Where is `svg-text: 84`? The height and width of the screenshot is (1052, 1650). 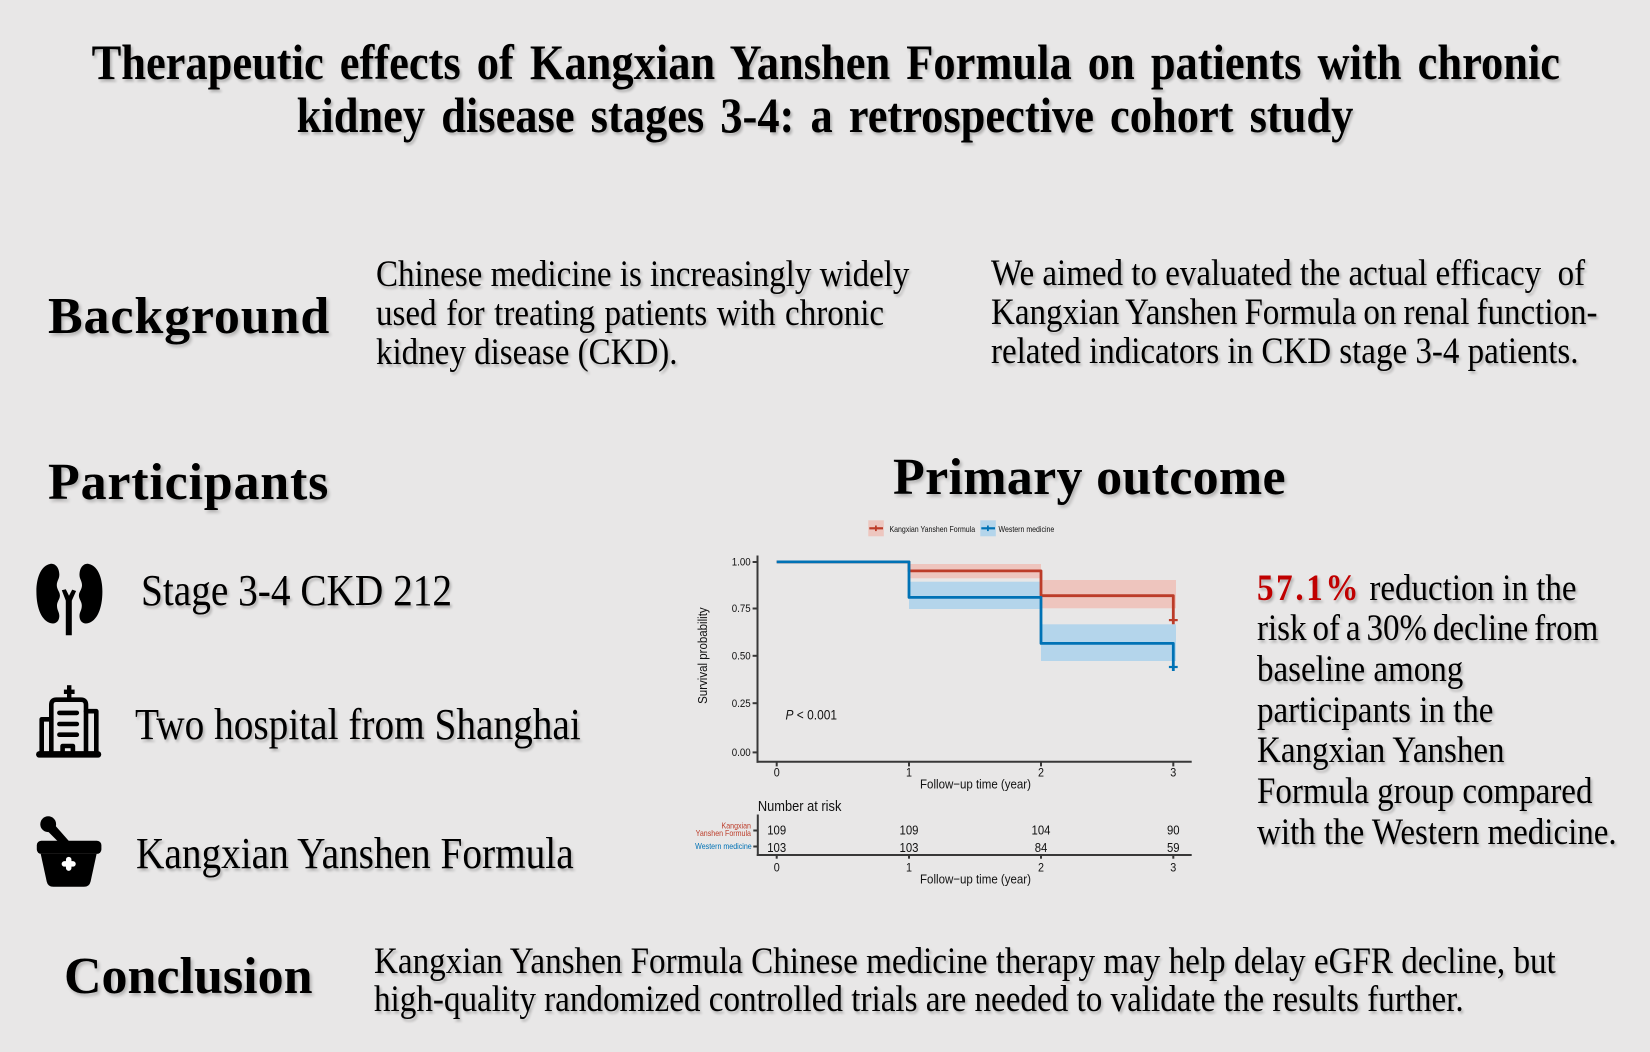
svg-text: 84 is located at coordinates (1041, 847).